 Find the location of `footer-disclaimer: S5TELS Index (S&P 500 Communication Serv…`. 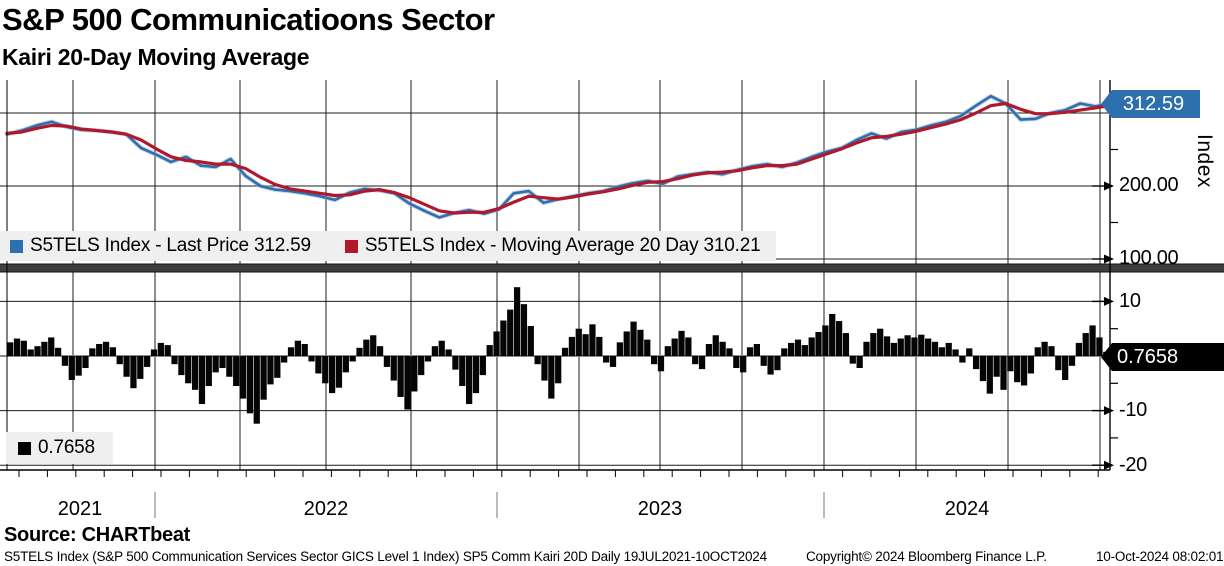

footer-disclaimer: S5TELS Index (S&P 500 Communication Serv… is located at coordinates (385, 556).